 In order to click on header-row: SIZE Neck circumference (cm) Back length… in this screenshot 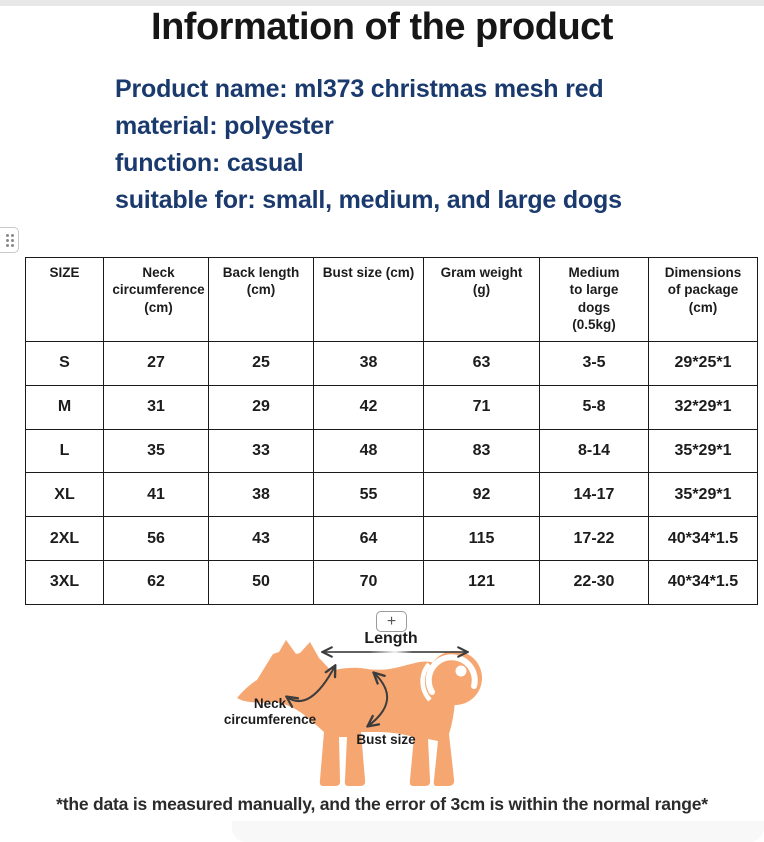, I will do `click(391, 299)`.